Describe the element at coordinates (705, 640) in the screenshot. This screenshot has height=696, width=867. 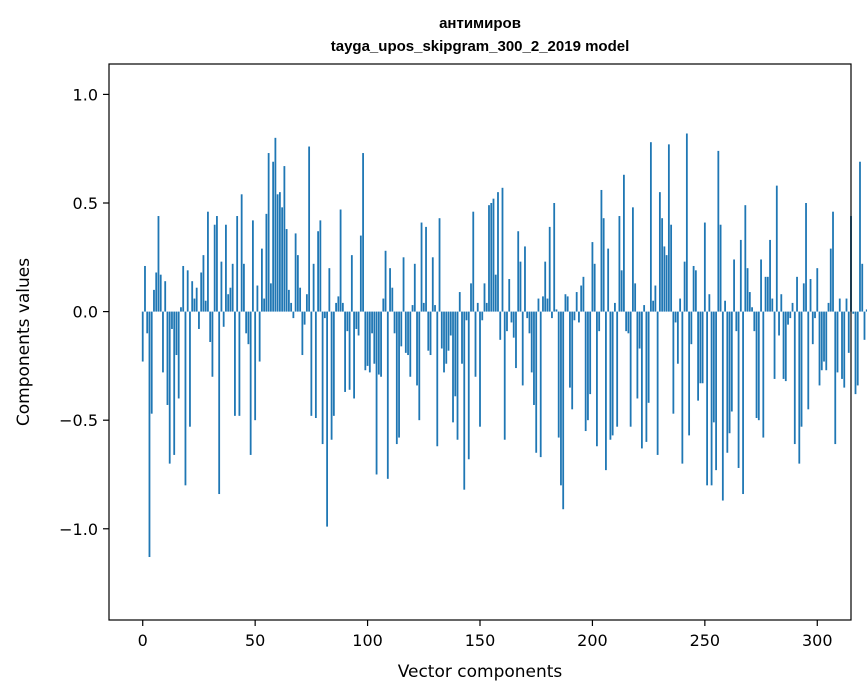
I see `x-tick-label: 250` at that location.